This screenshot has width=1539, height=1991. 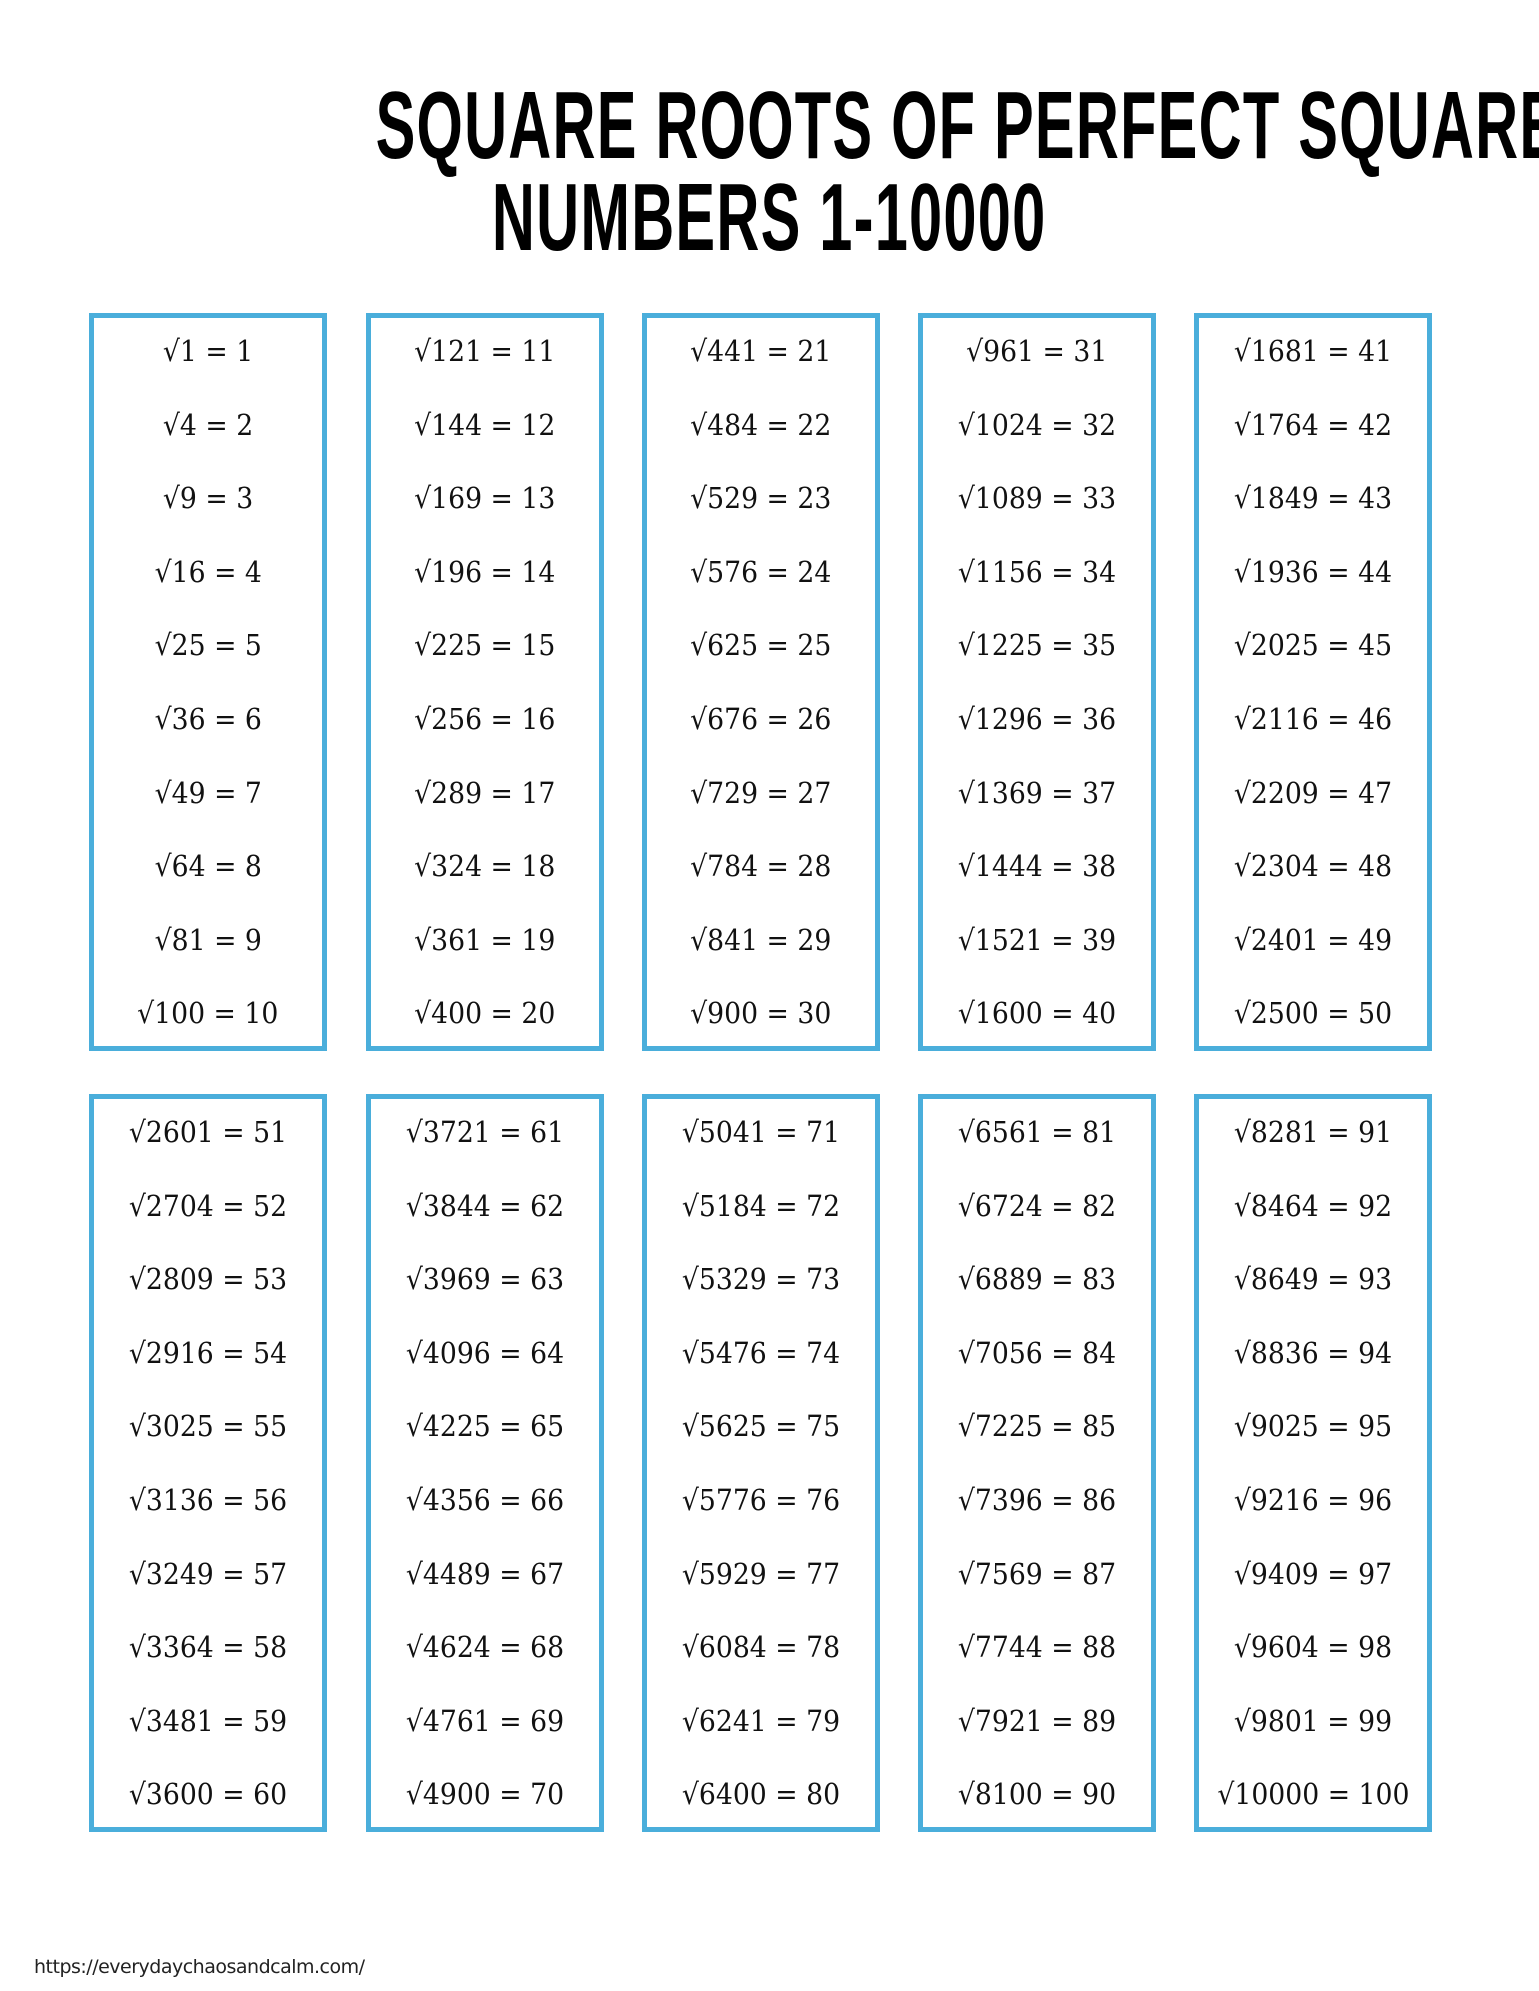 I want to click on square-root-entry: √81 = 9, so click(x=208, y=940).